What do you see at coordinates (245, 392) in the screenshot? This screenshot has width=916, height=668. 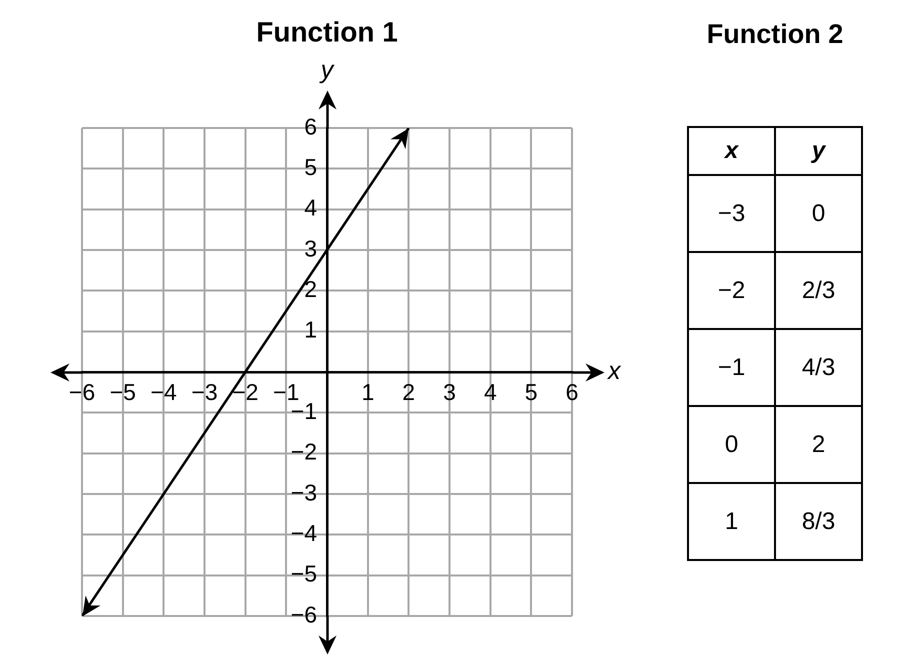 I see `x-tick-label: −2` at bounding box center [245, 392].